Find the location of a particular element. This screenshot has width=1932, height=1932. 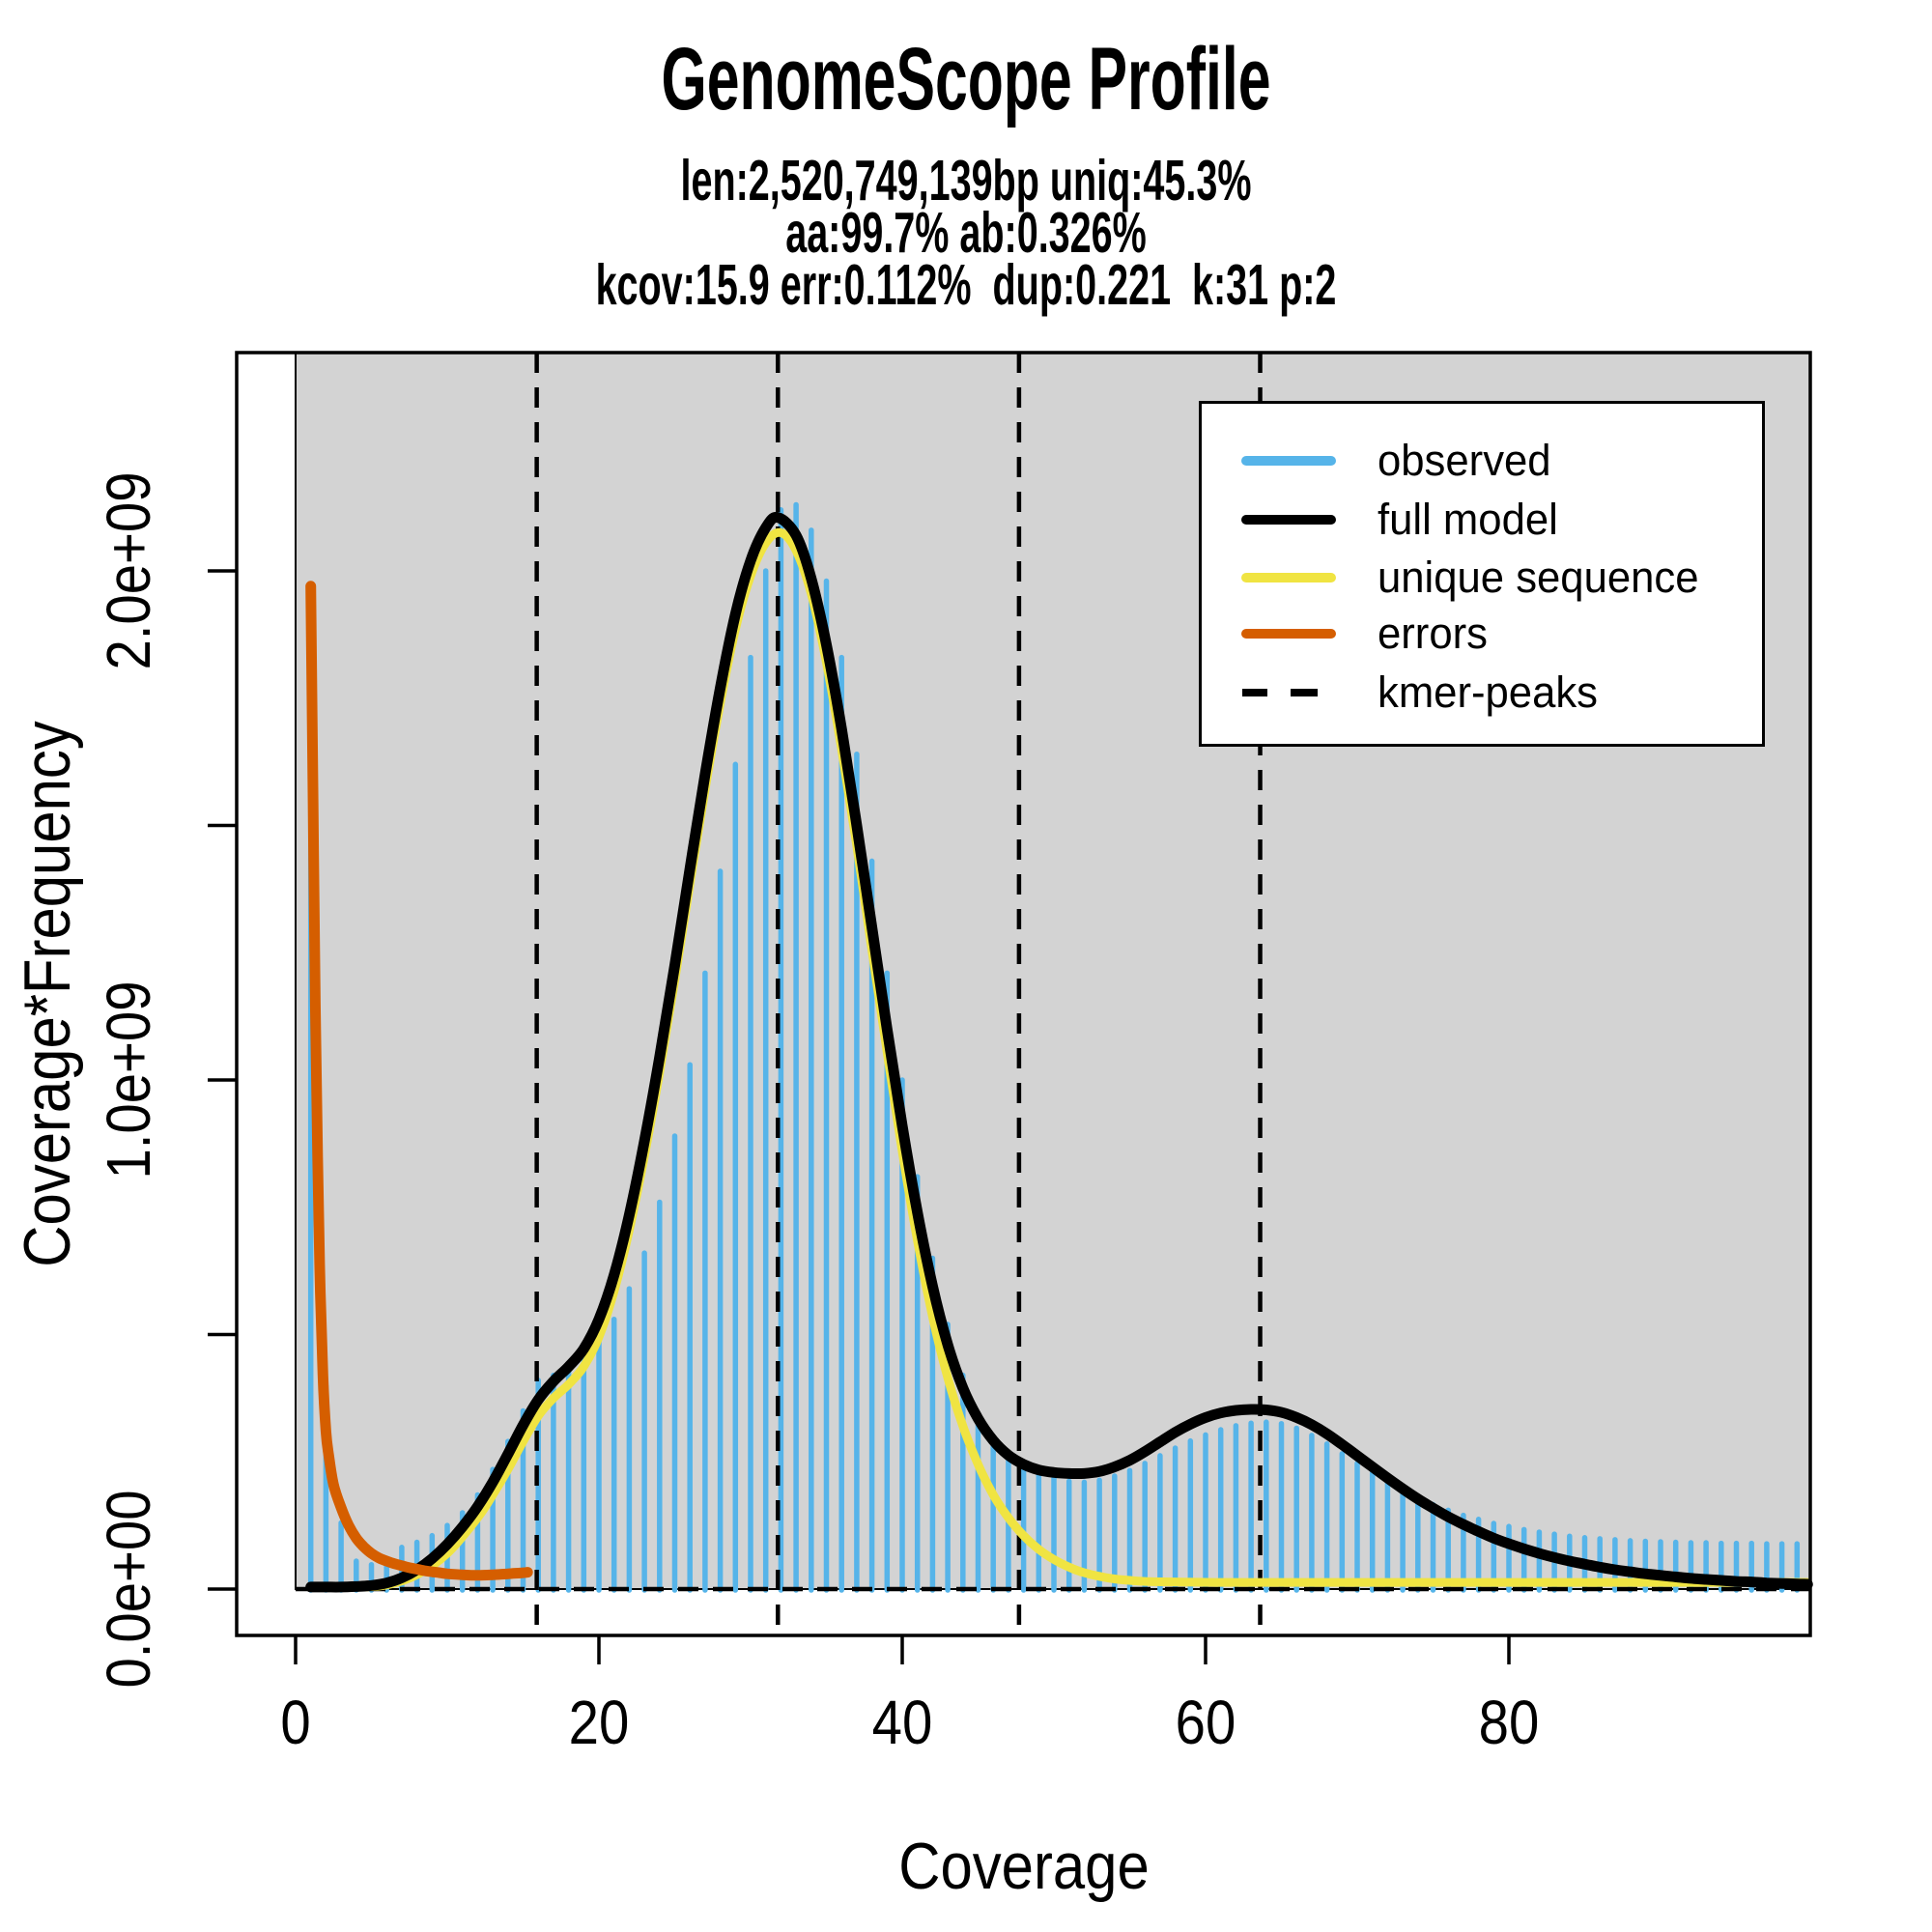

legend-item-kmer-peaks: kmer-peaks is located at coordinates (1423, 692).